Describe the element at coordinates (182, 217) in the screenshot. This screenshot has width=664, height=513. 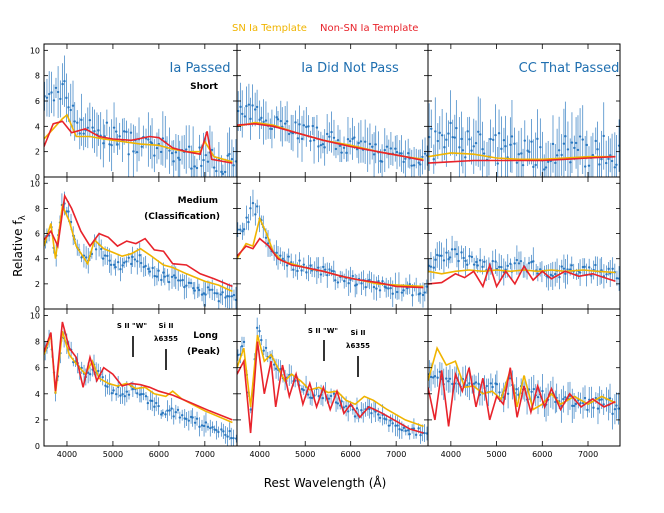
I see `row-label-classification: (Classification)` at that location.